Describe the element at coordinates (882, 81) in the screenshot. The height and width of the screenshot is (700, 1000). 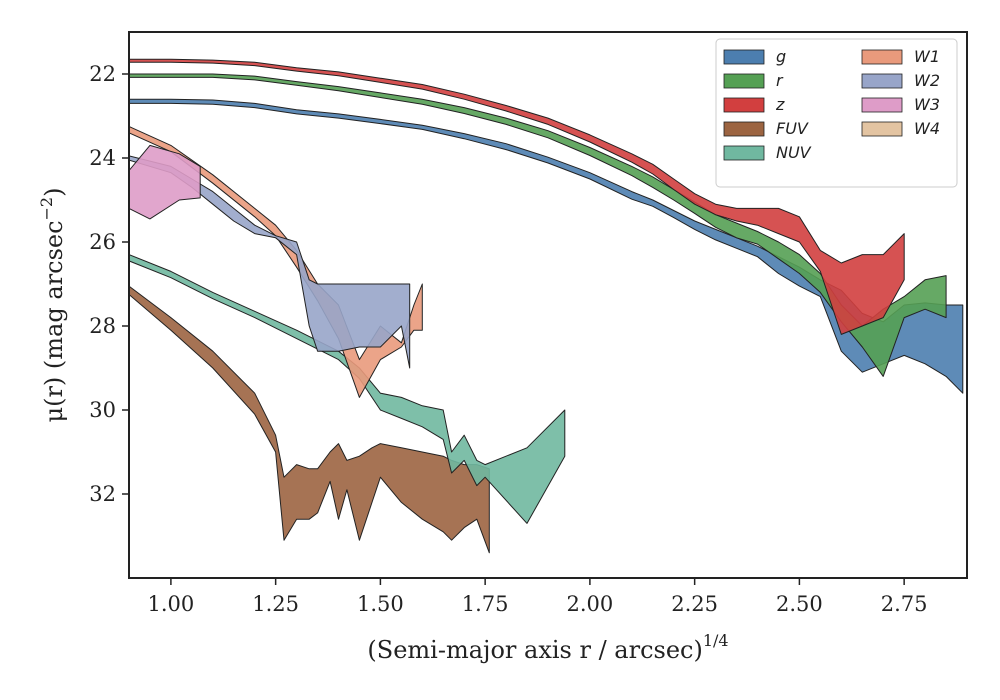
I see `legend-swatch-w2` at that location.